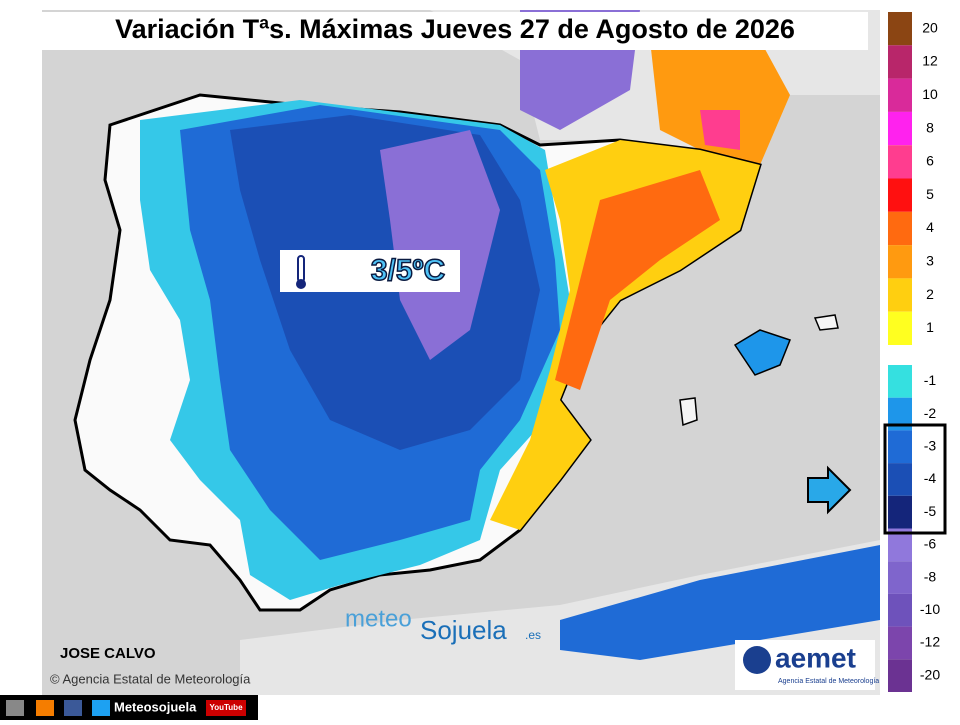 This screenshot has width=960, height=725. I want to click on legend-label: -1, so click(930, 380).